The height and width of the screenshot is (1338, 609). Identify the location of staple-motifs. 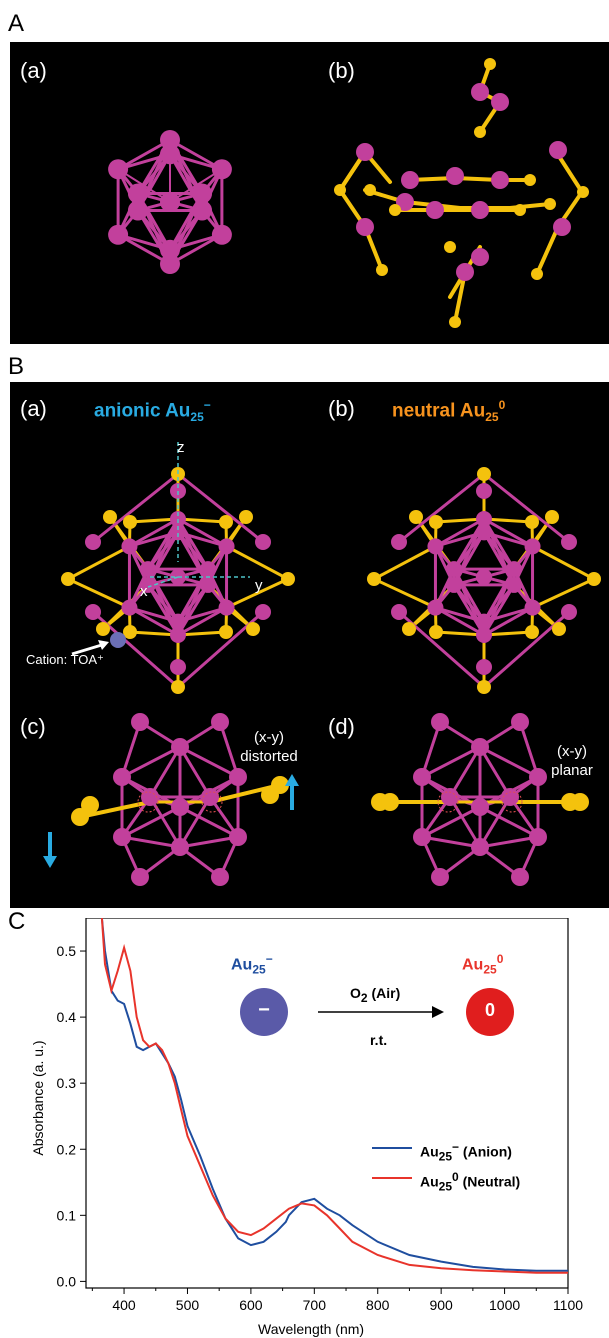
(461, 193).